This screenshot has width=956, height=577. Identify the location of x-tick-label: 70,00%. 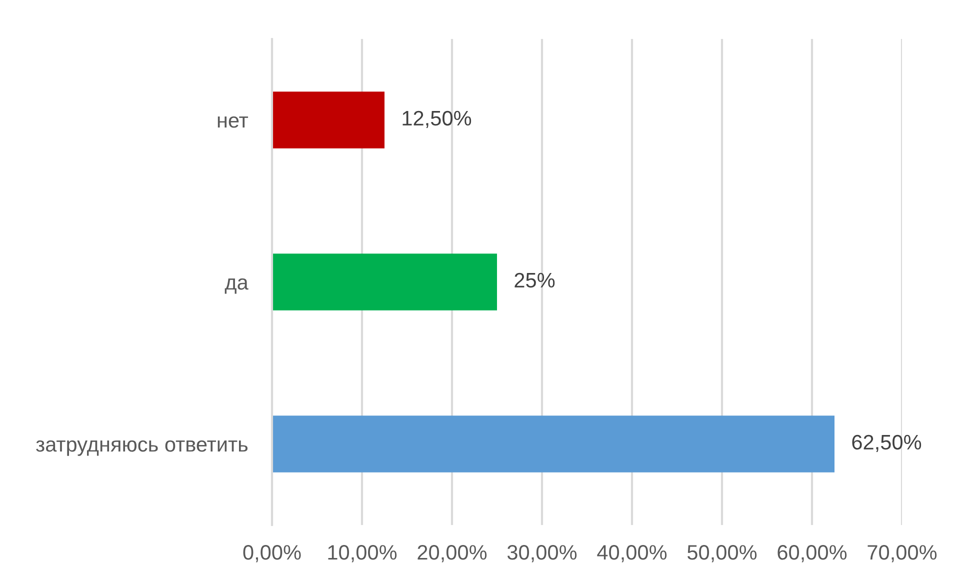
(902, 553).